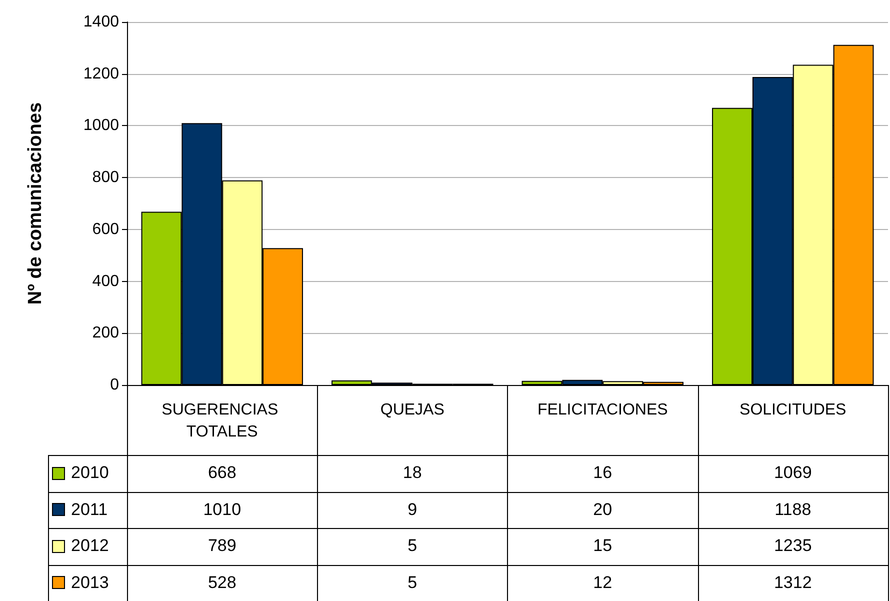  Describe the element at coordinates (101, 73) in the screenshot. I see `y-tick-label: 1200` at that location.